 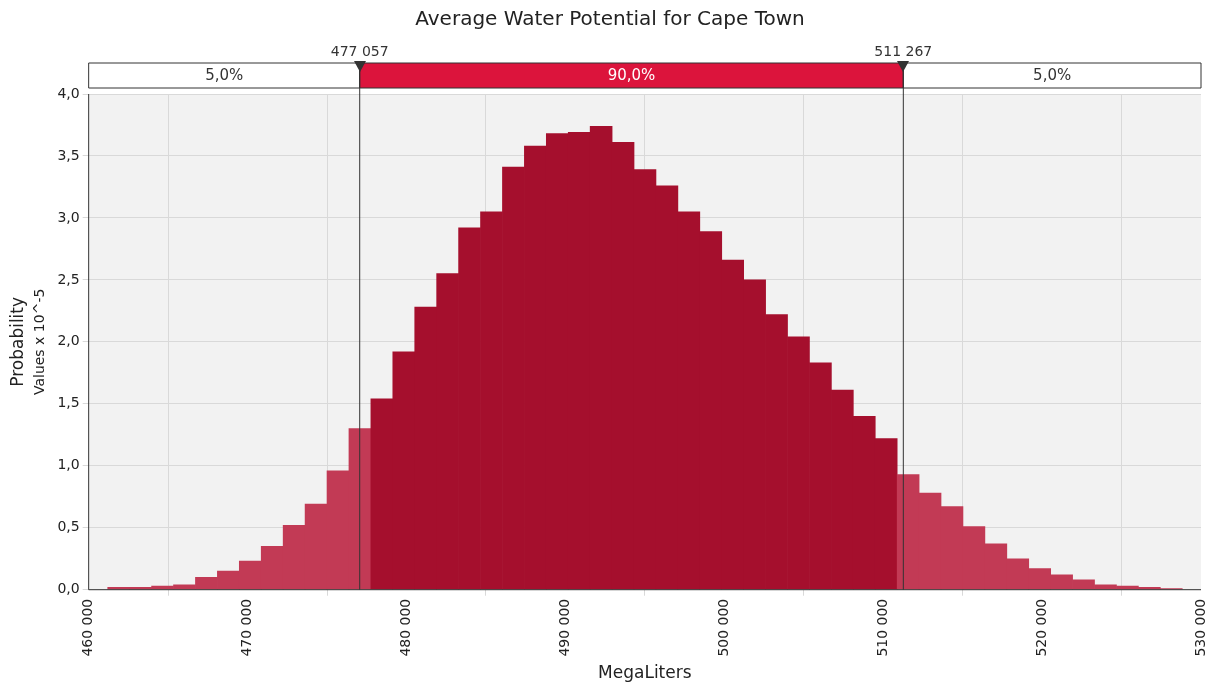 I want to click on y-tick-label: 4,0, so click(x=68, y=92).